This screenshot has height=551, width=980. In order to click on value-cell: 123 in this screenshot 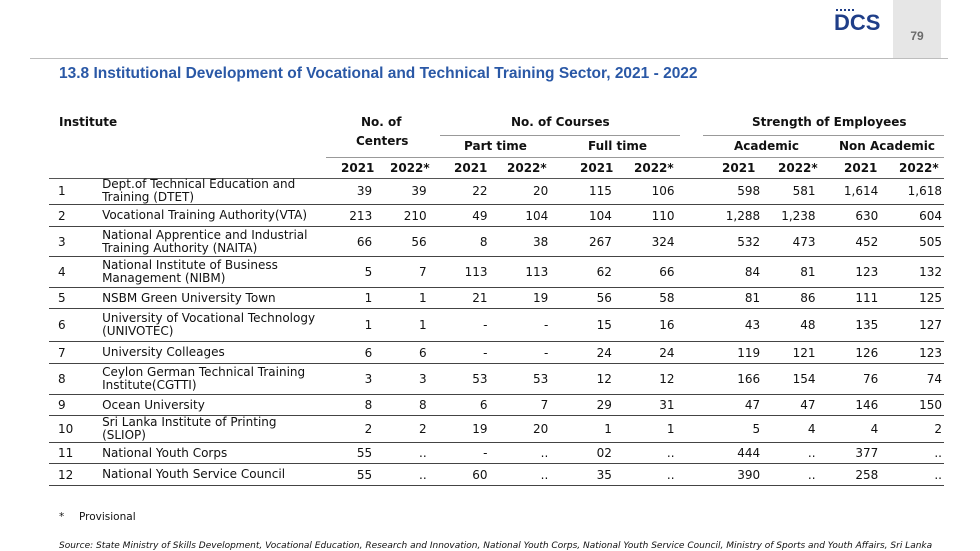, I will do `click(849, 272)`.